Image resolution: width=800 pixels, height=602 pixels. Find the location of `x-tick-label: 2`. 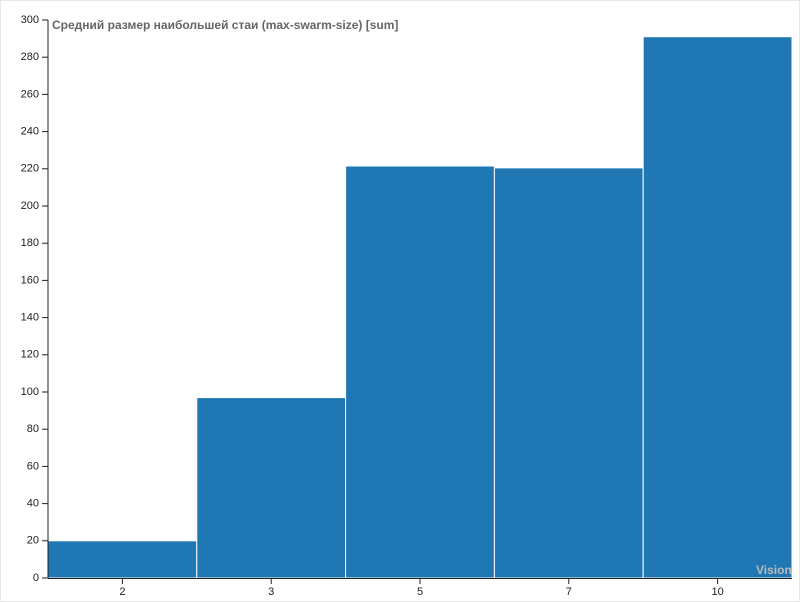

x-tick-label: 2 is located at coordinates (122, 592).